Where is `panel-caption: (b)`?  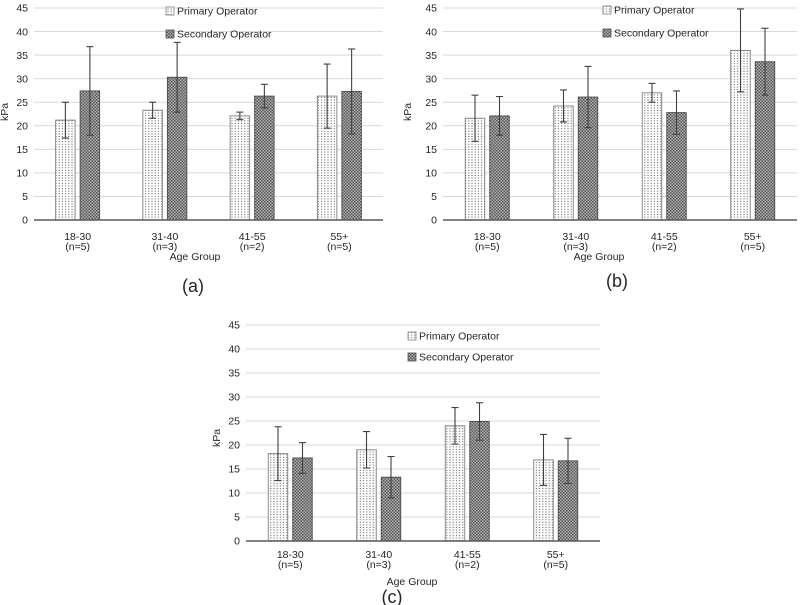 panel-caption: (b) is located at coordinates (617, 281).